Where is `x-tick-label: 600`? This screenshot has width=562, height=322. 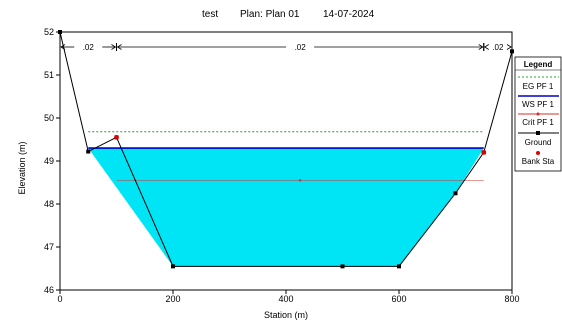
x-tick-label: 600 is located at coordinates (398, 299).